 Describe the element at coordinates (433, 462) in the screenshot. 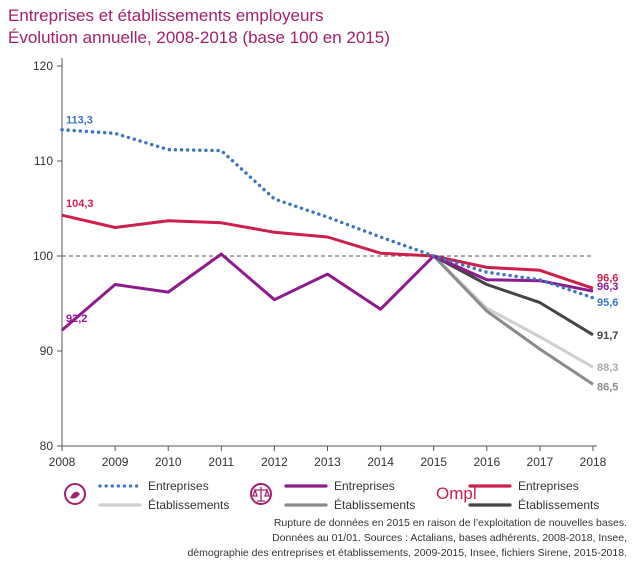

I see `x-tick-label: 2015` at that location.